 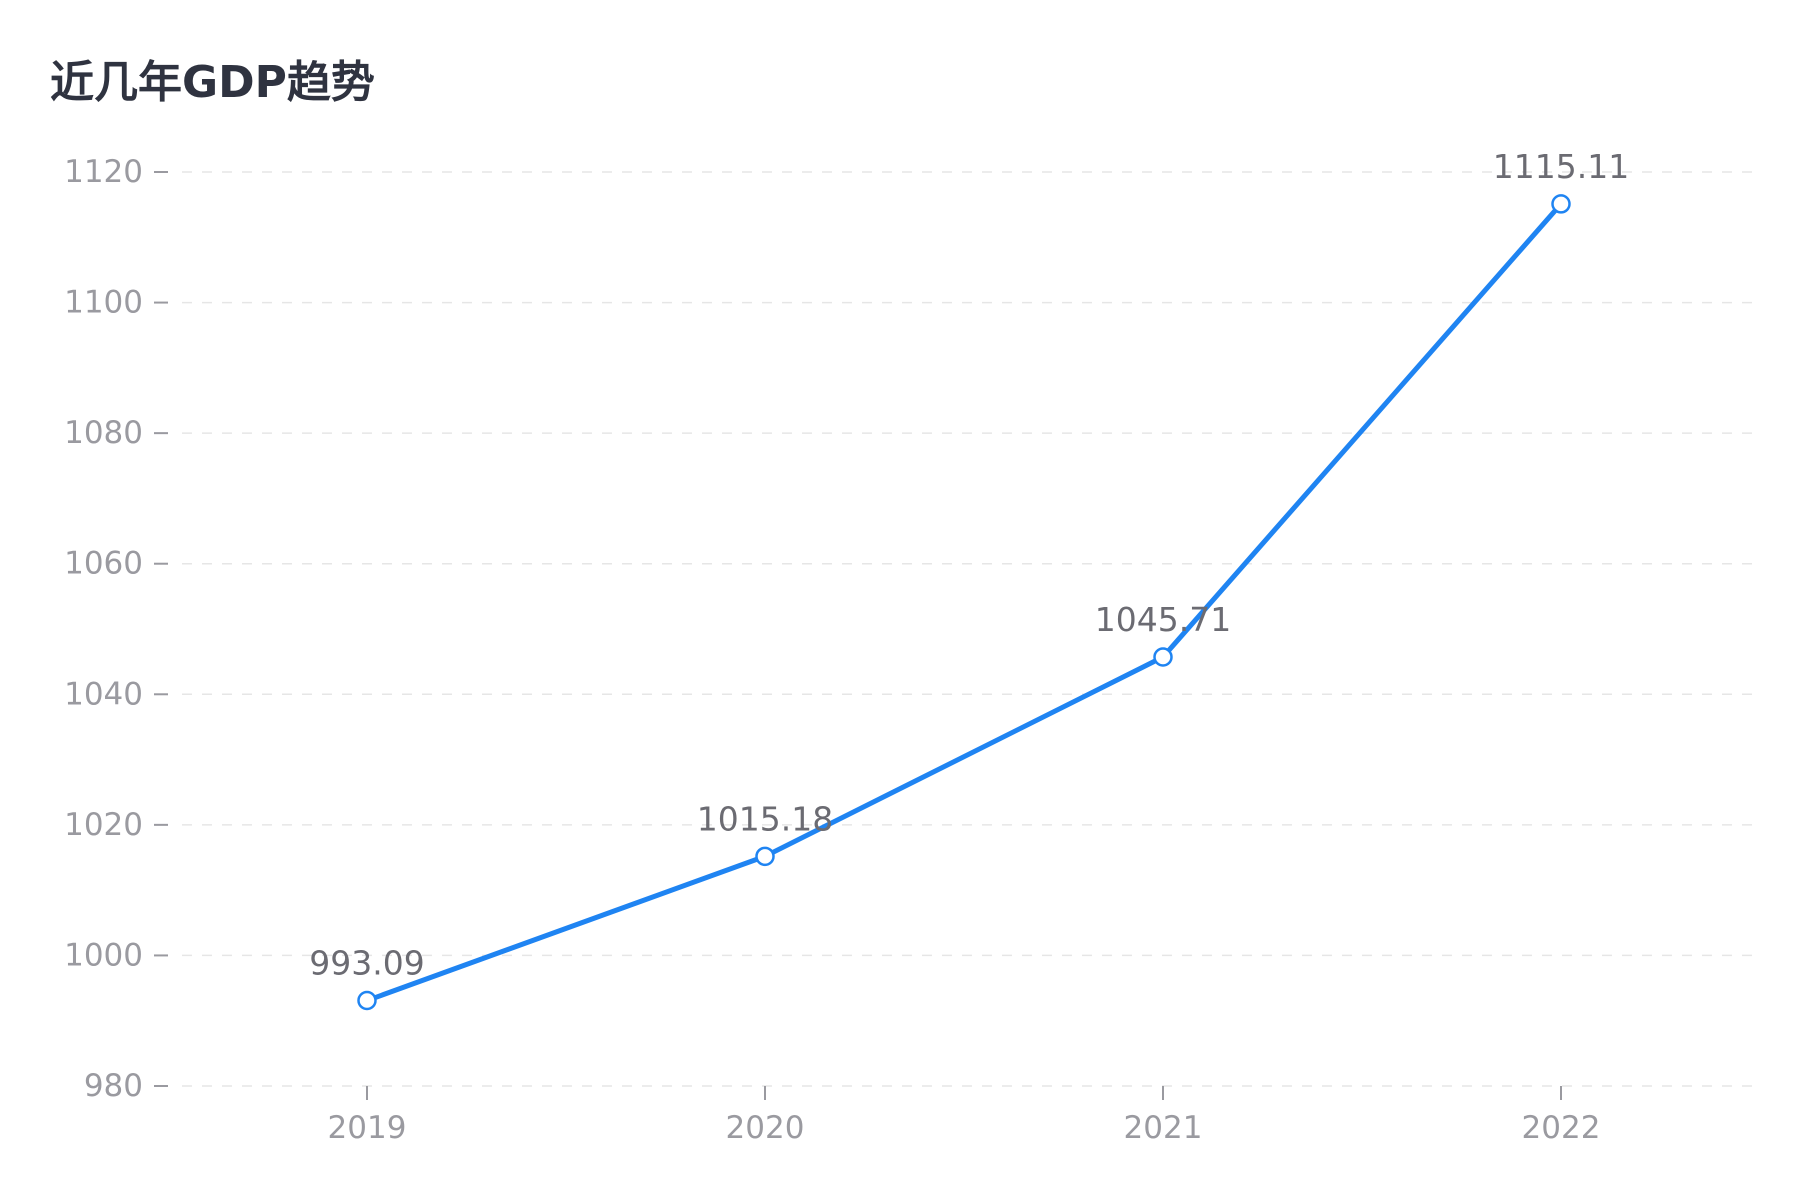 I want to click on data-label: 993.09, so click(x=366, y=963).